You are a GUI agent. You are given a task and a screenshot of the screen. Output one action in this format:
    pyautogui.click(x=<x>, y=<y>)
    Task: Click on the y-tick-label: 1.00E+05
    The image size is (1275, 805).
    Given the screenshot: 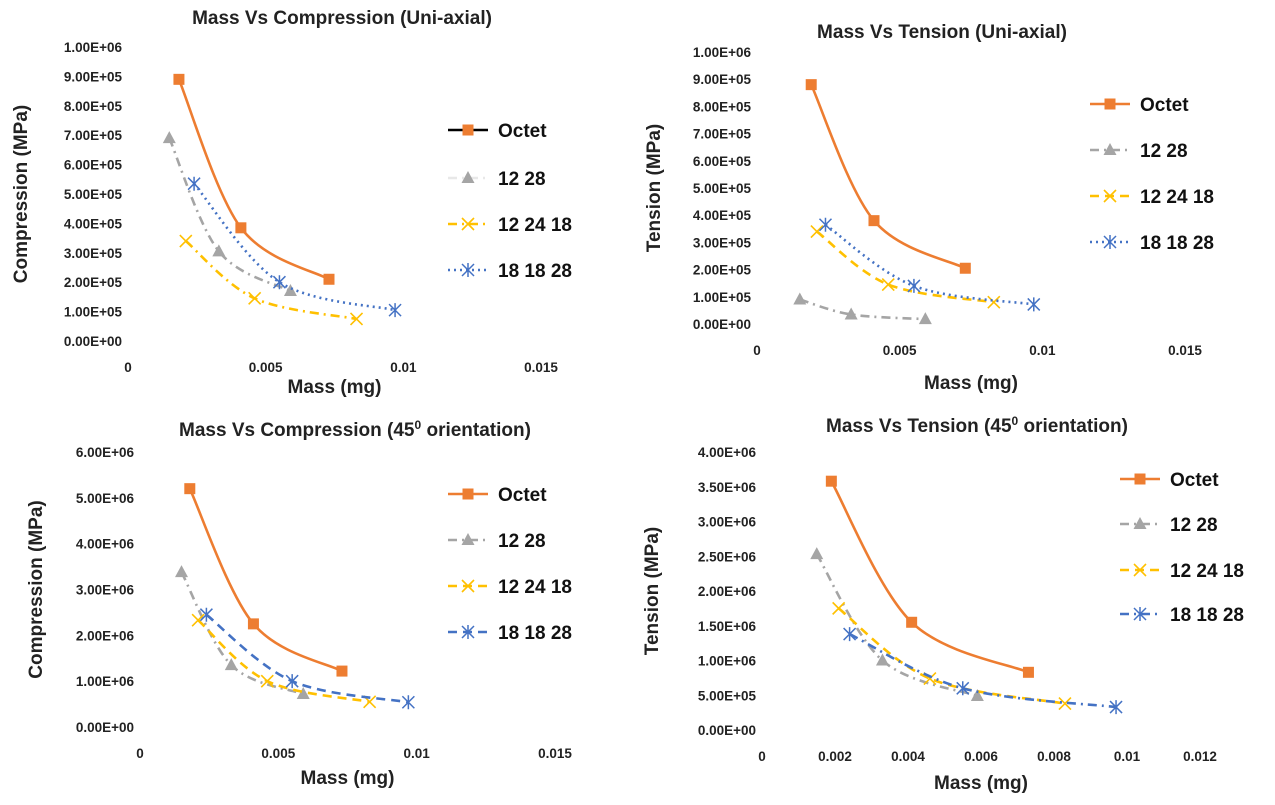 What is the action you would take?
    pyautogui.click(x=722, y=297)
    